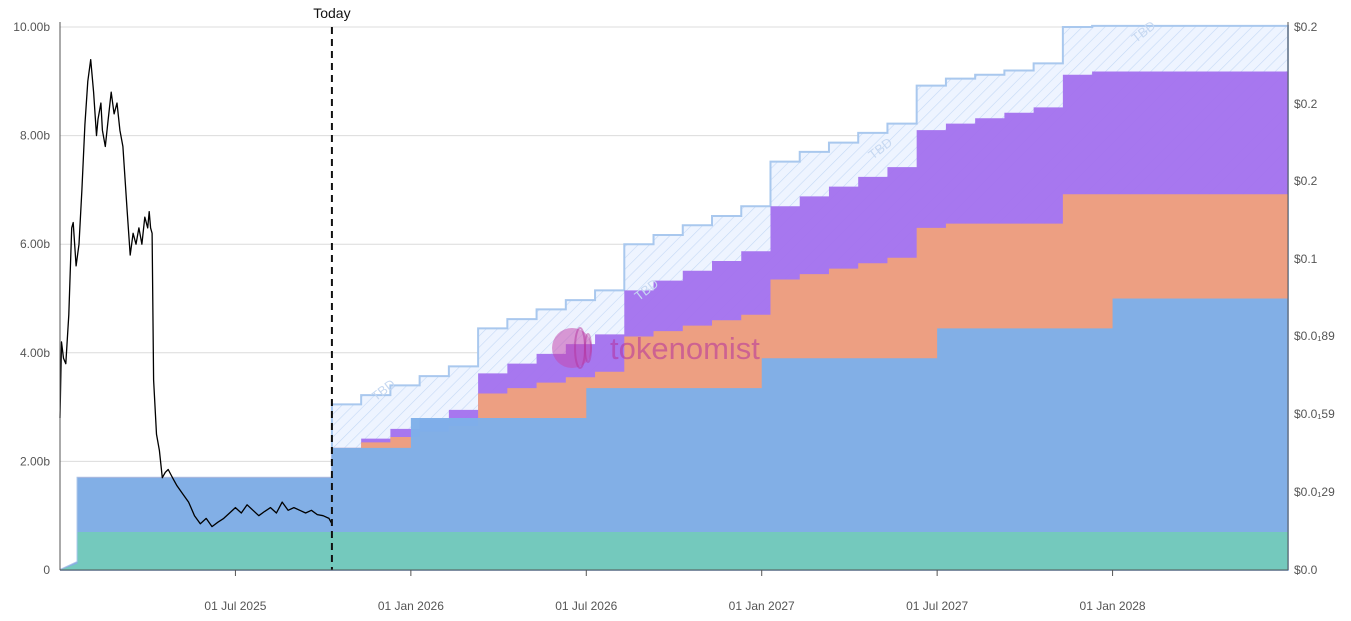 The image size is (1351, 621). I want to click on watermark: tokenomist, so click(656, 348).